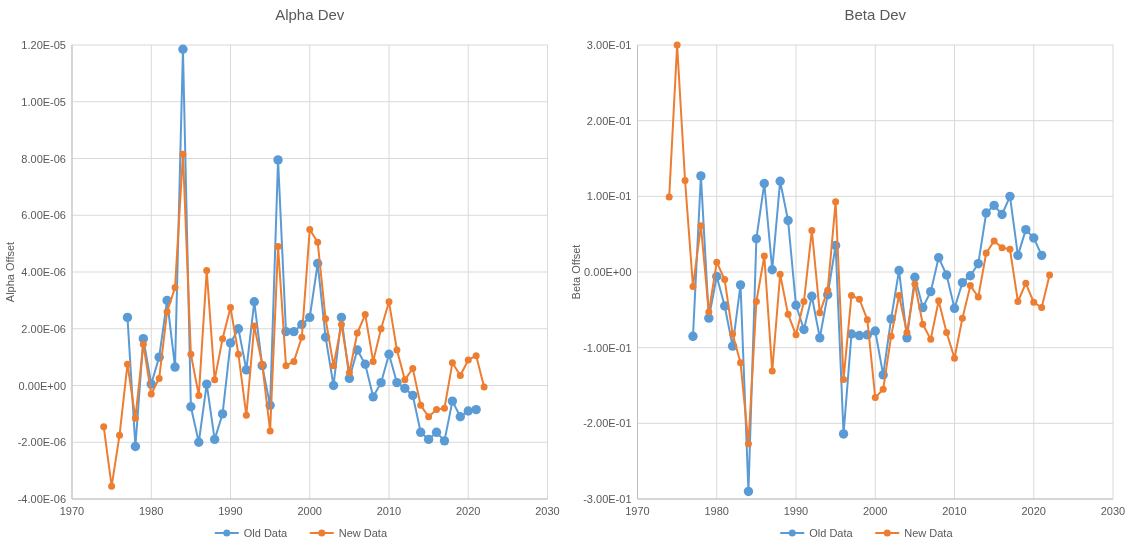 Image resolution: width=1131 pixels, height=544 pixels. Describe the element at coordinates (607, 347) in the screenshot. I see `y-tick-label: -1.00E-01` at that location.